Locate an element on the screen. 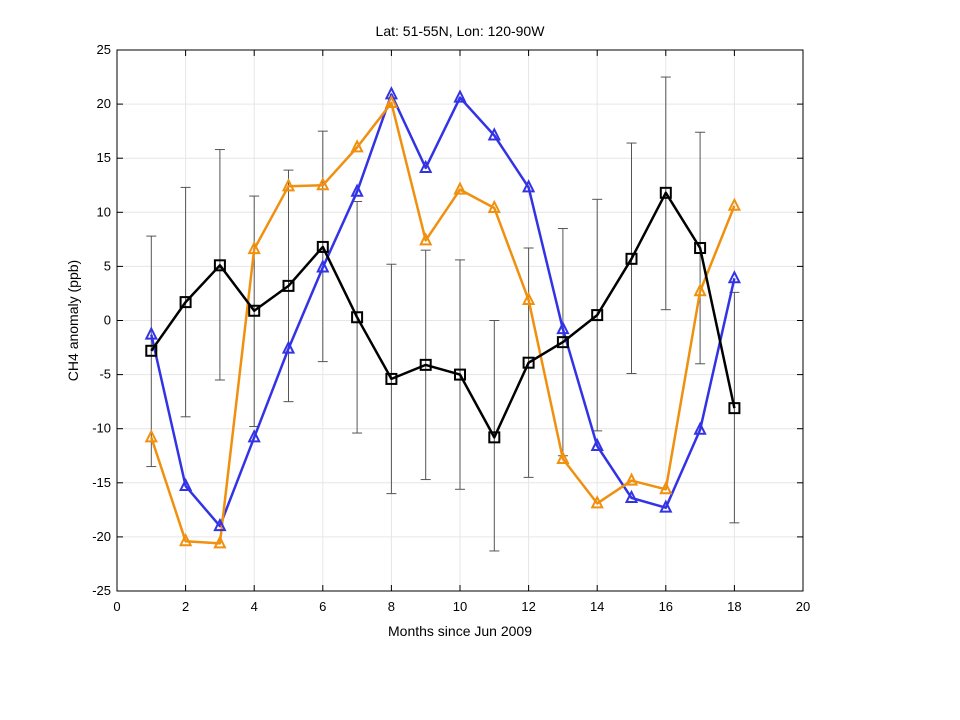  x-tick-label: 2 is located at coordinates (185, 606).